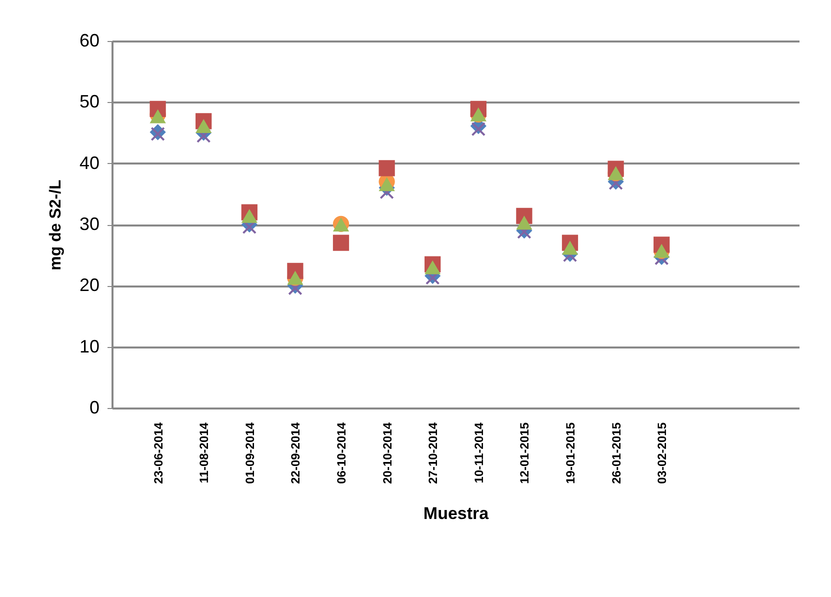 The width and height of the screenshot is (831, 597). What do you see at coordinates (249, 453) in the screenshot?
I see `x-tick-label: 01-09-2014` at bounding box center [249, 453].